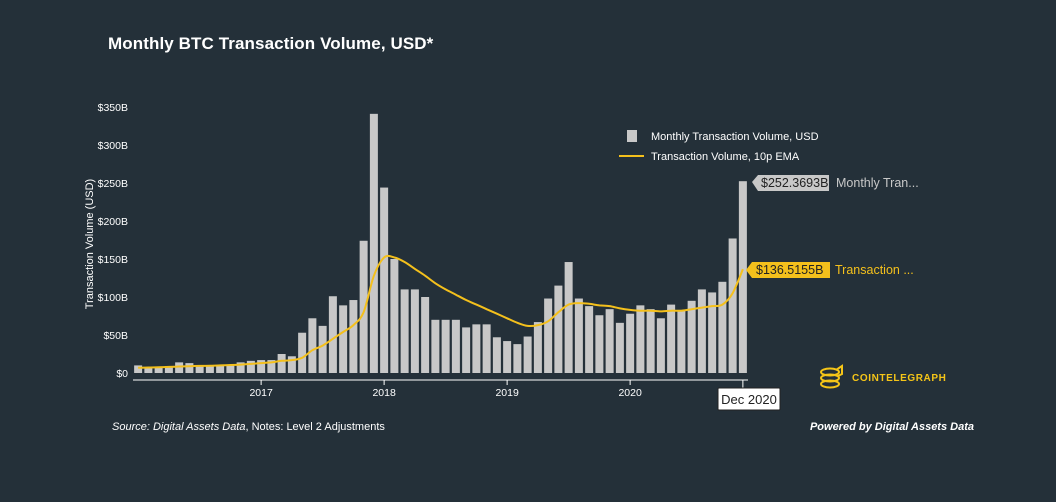 This screenshot has width=1056, height=502. What do you see at coordinates (113, 222) in the screenshot?
I see `y-tick-label: $200B` at bounding box center [113, 222].